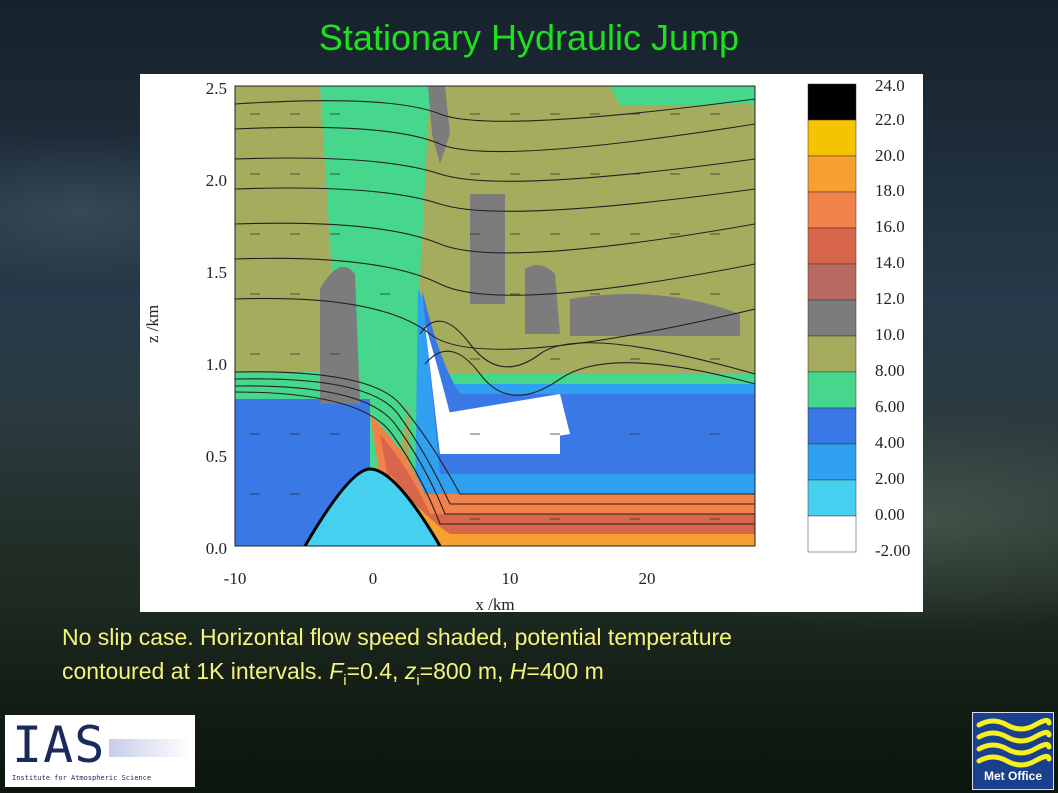  I want to click on froude-value: =0.4,, so click(375, 671).